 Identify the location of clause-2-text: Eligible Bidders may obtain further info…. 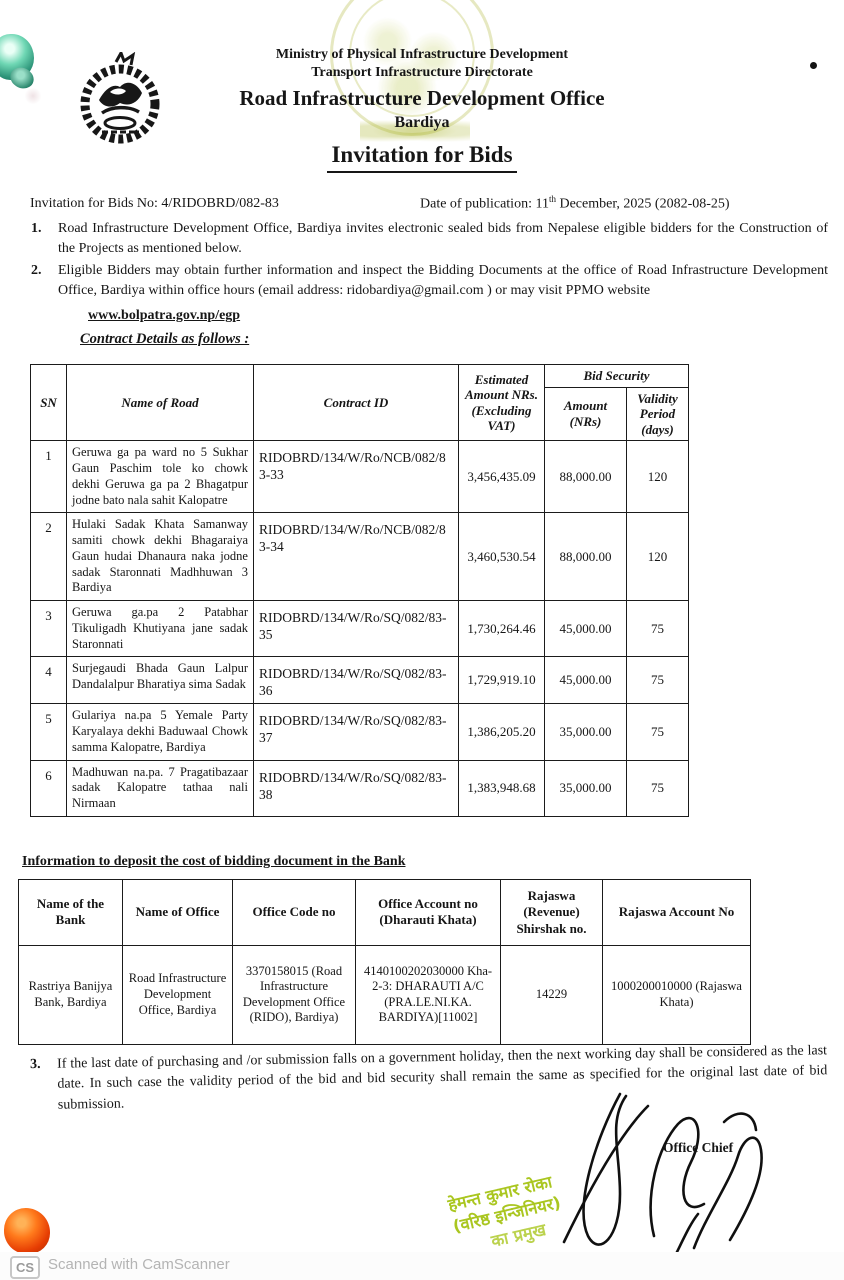
(443, 281).